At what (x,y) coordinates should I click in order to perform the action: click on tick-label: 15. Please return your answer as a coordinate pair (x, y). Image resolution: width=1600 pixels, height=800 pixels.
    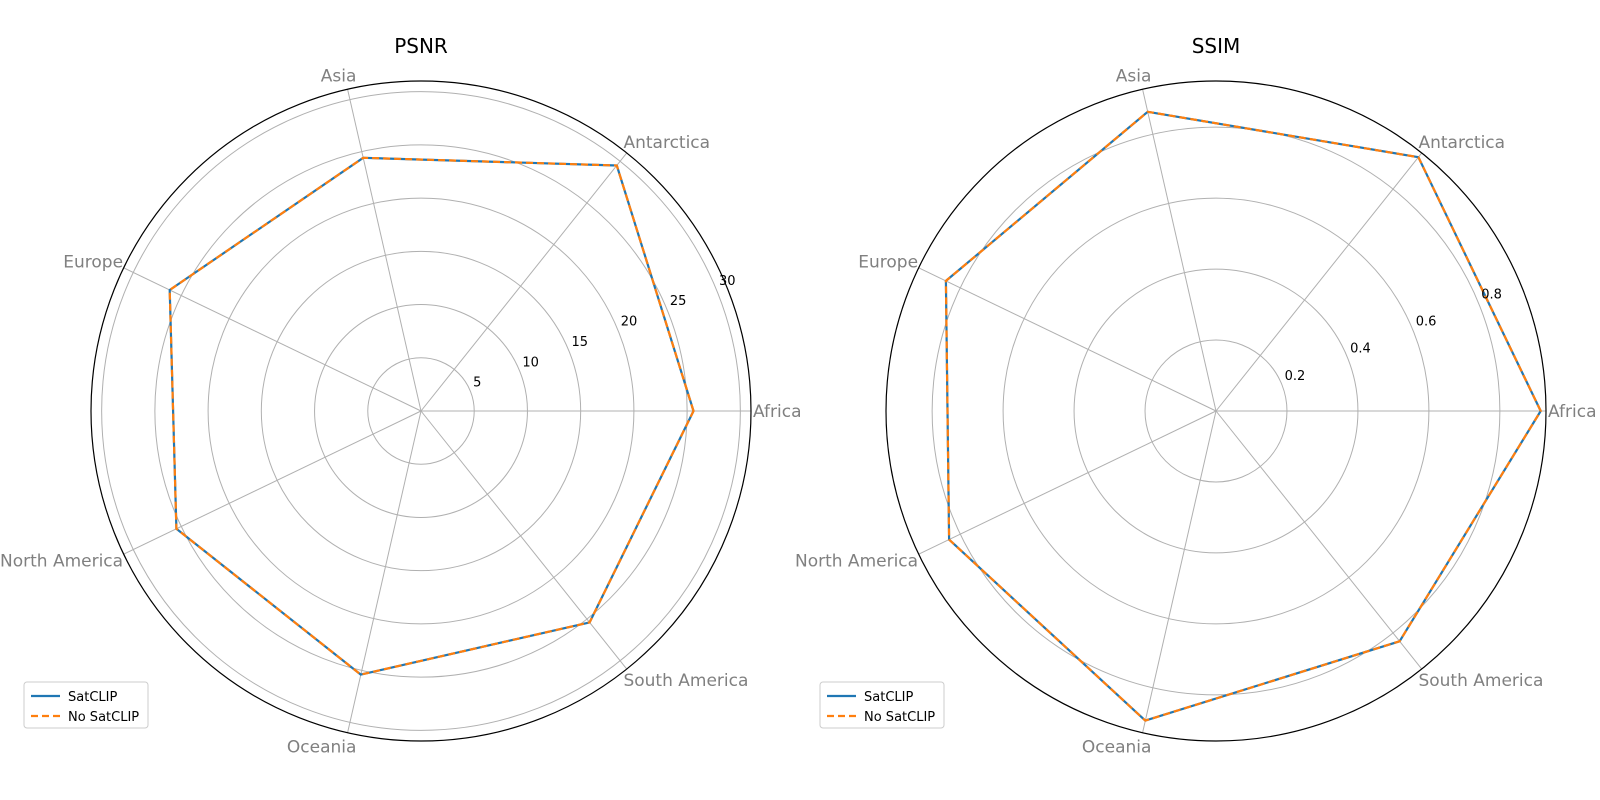
    Looking at the image, I should click on (580, 342).